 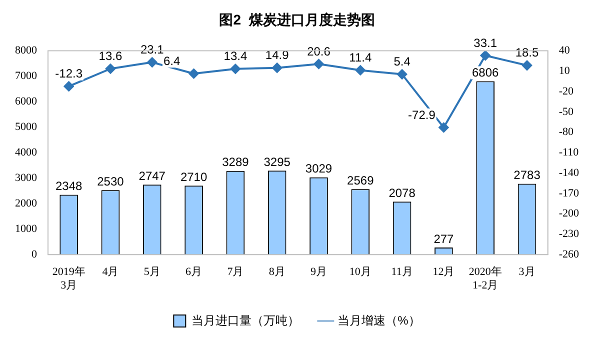 I want to click on x-tick-label: 5月, so click(x=152, y=272).